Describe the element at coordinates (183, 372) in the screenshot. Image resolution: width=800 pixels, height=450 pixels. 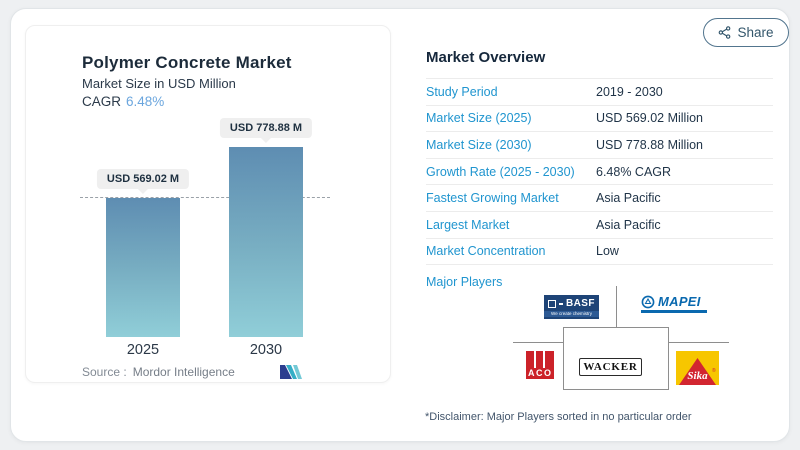
I see `source-value: Mordor Intelligence` at that location.